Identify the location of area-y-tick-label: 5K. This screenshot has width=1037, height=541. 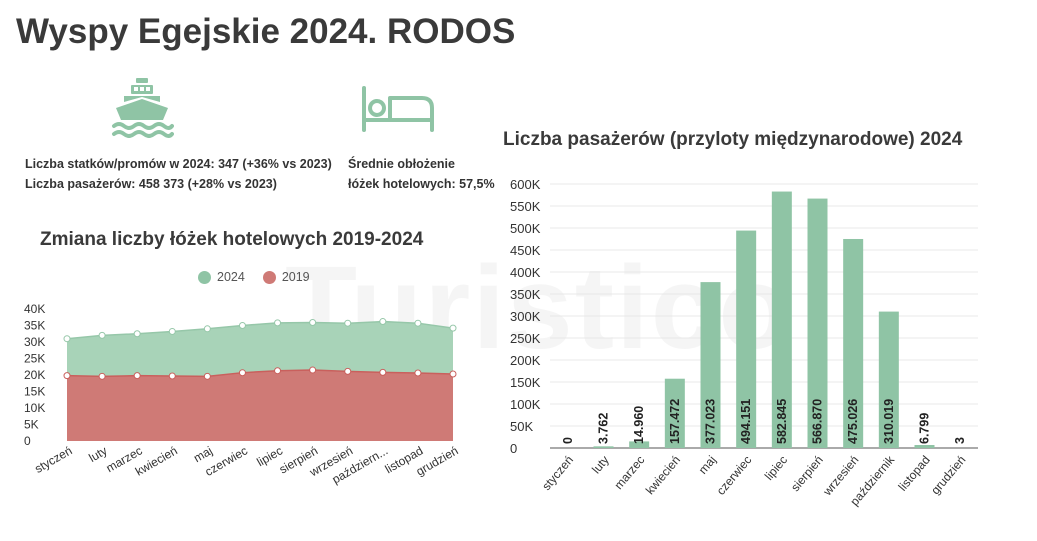
(31, 425).